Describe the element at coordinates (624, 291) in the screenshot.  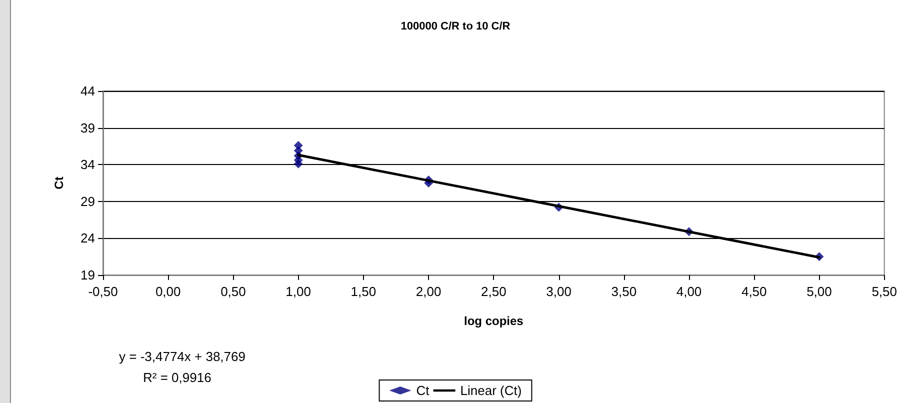
I see `x-tick-label: 3,50` at that location.